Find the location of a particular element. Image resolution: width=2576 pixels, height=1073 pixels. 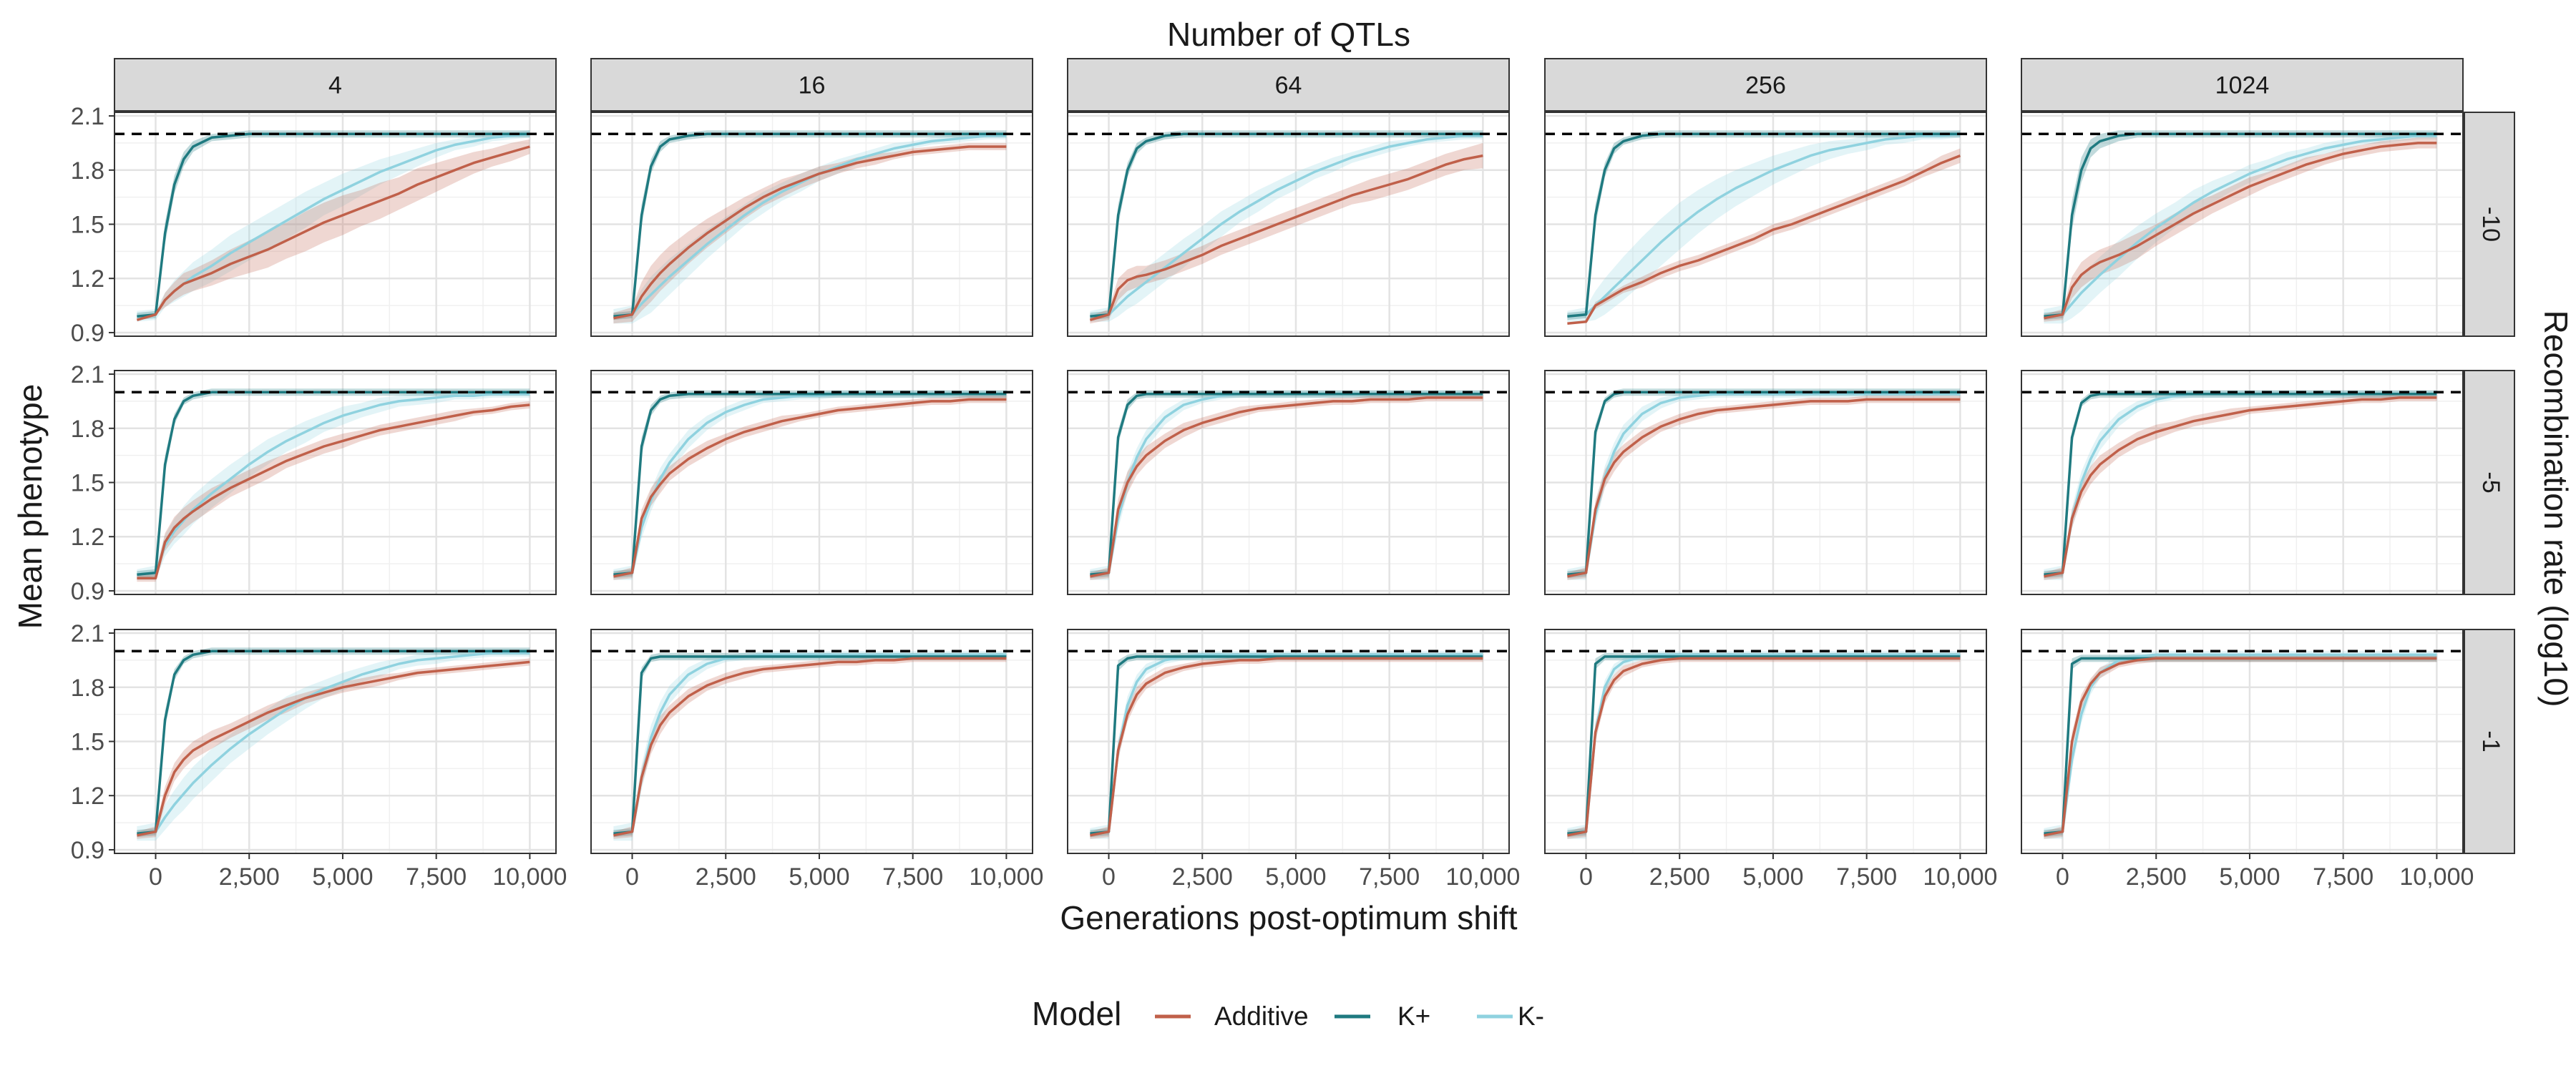

y-axis-label: Mean phenotype is located at coordinates (30, 506).